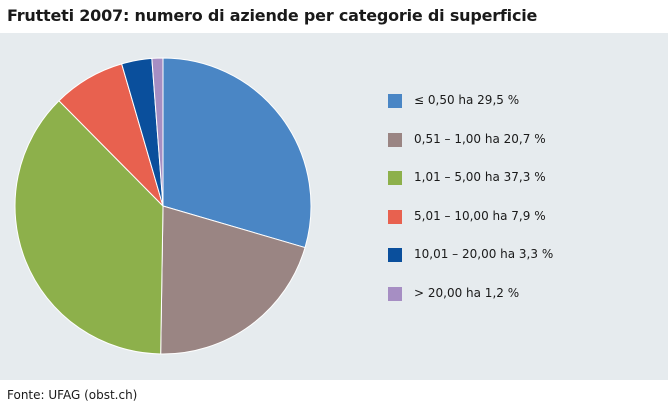 This screenshot has height=412, width=668. What do you see at coordinates (72, 395) in the screenshot?
I see `source-note: Fonte: UFAG (obst.ch)` at bounding box center [72, 395].